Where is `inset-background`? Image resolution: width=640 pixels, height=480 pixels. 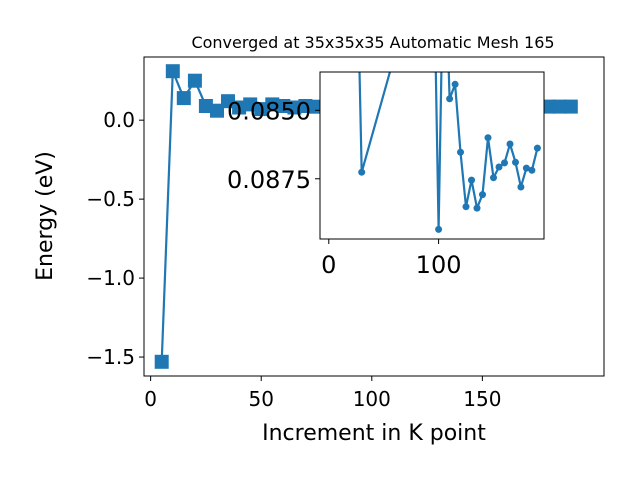
inset-background is located at coordinates (432, 155).